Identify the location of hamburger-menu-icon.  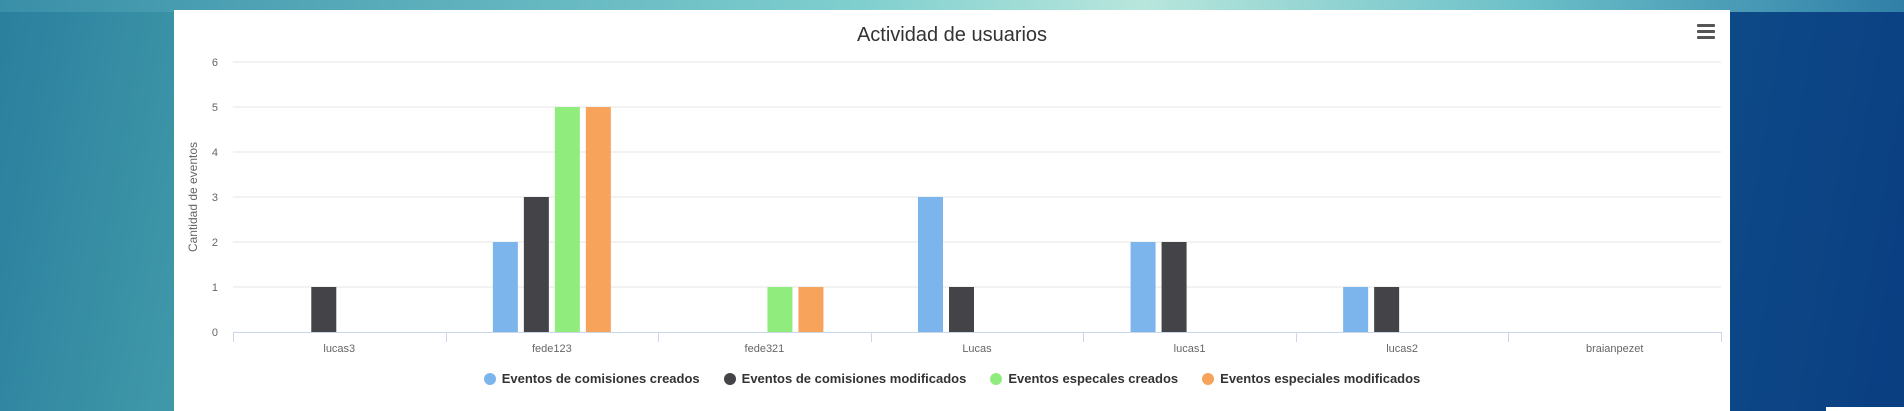
(1706, 33).